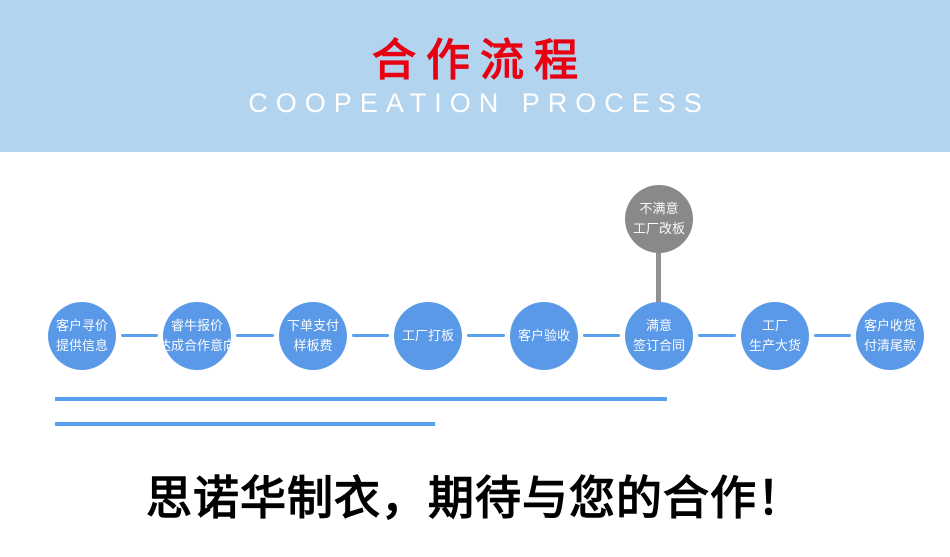  What do you see at coordinates (774, 345) in the screenshot?
I see `flow-step-label: 生产大货` at bounding box center [774, 345].